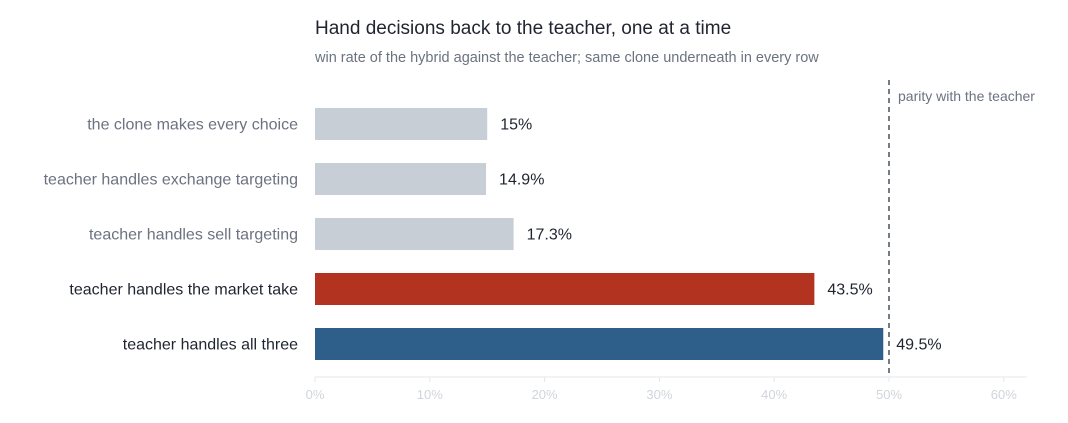  I want to click on x-axis: 0% 10% 20% 30% 40% 50% 60%, so click(666, 389).